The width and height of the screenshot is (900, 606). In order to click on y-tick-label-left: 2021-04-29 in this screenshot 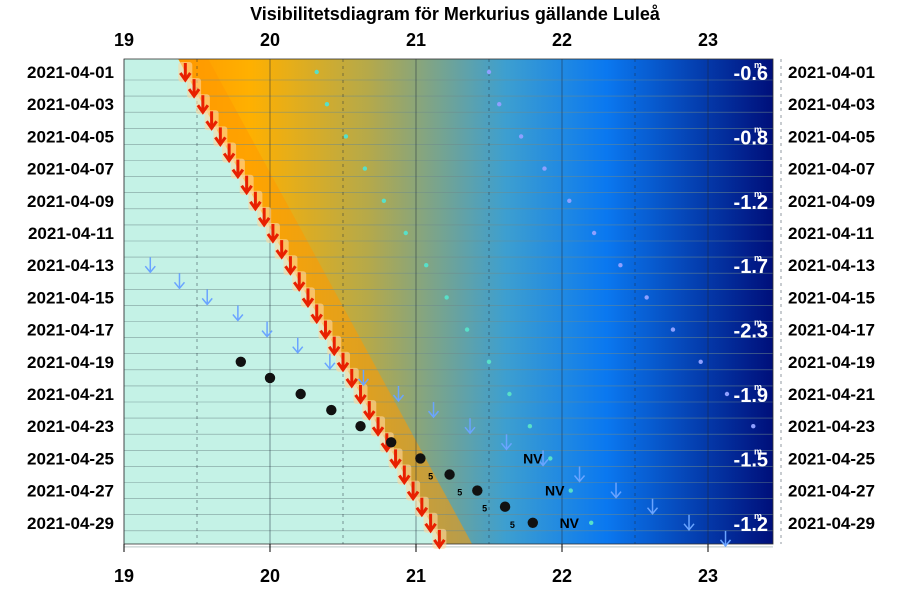, I will do `click(70, 523)`.